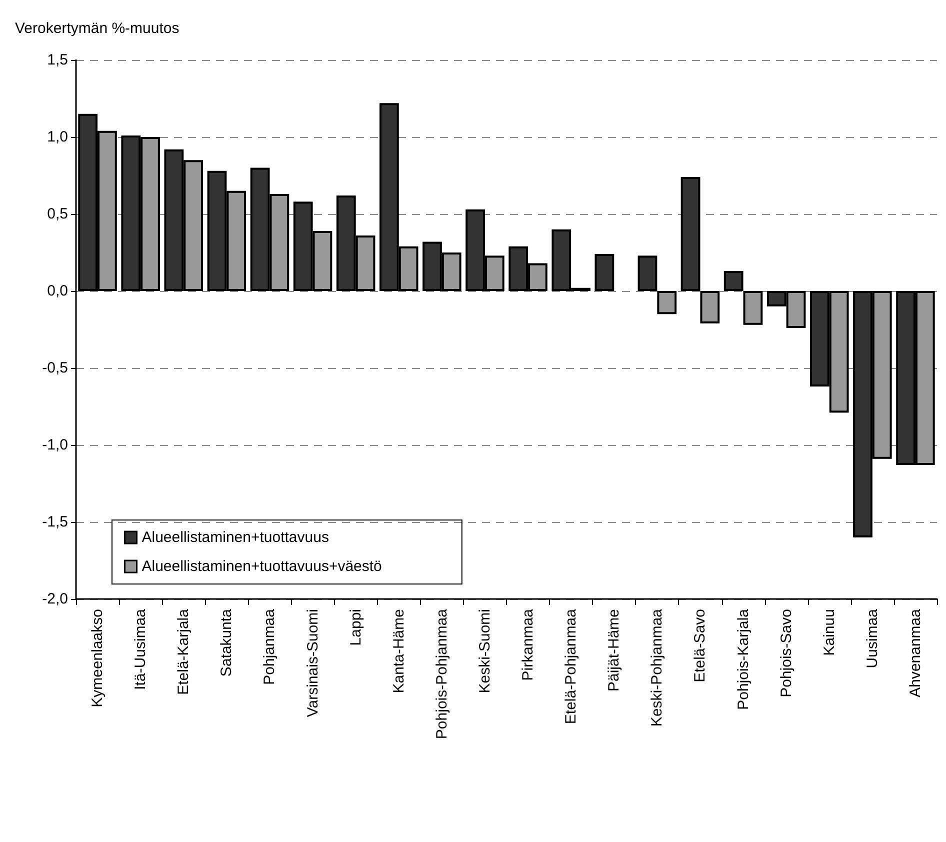 The height and width of the screenshot is (842, 946). Describe the element at coordinates (829, 632) in the screenshot. I see `x-tick-label: Kainuu` at that location.